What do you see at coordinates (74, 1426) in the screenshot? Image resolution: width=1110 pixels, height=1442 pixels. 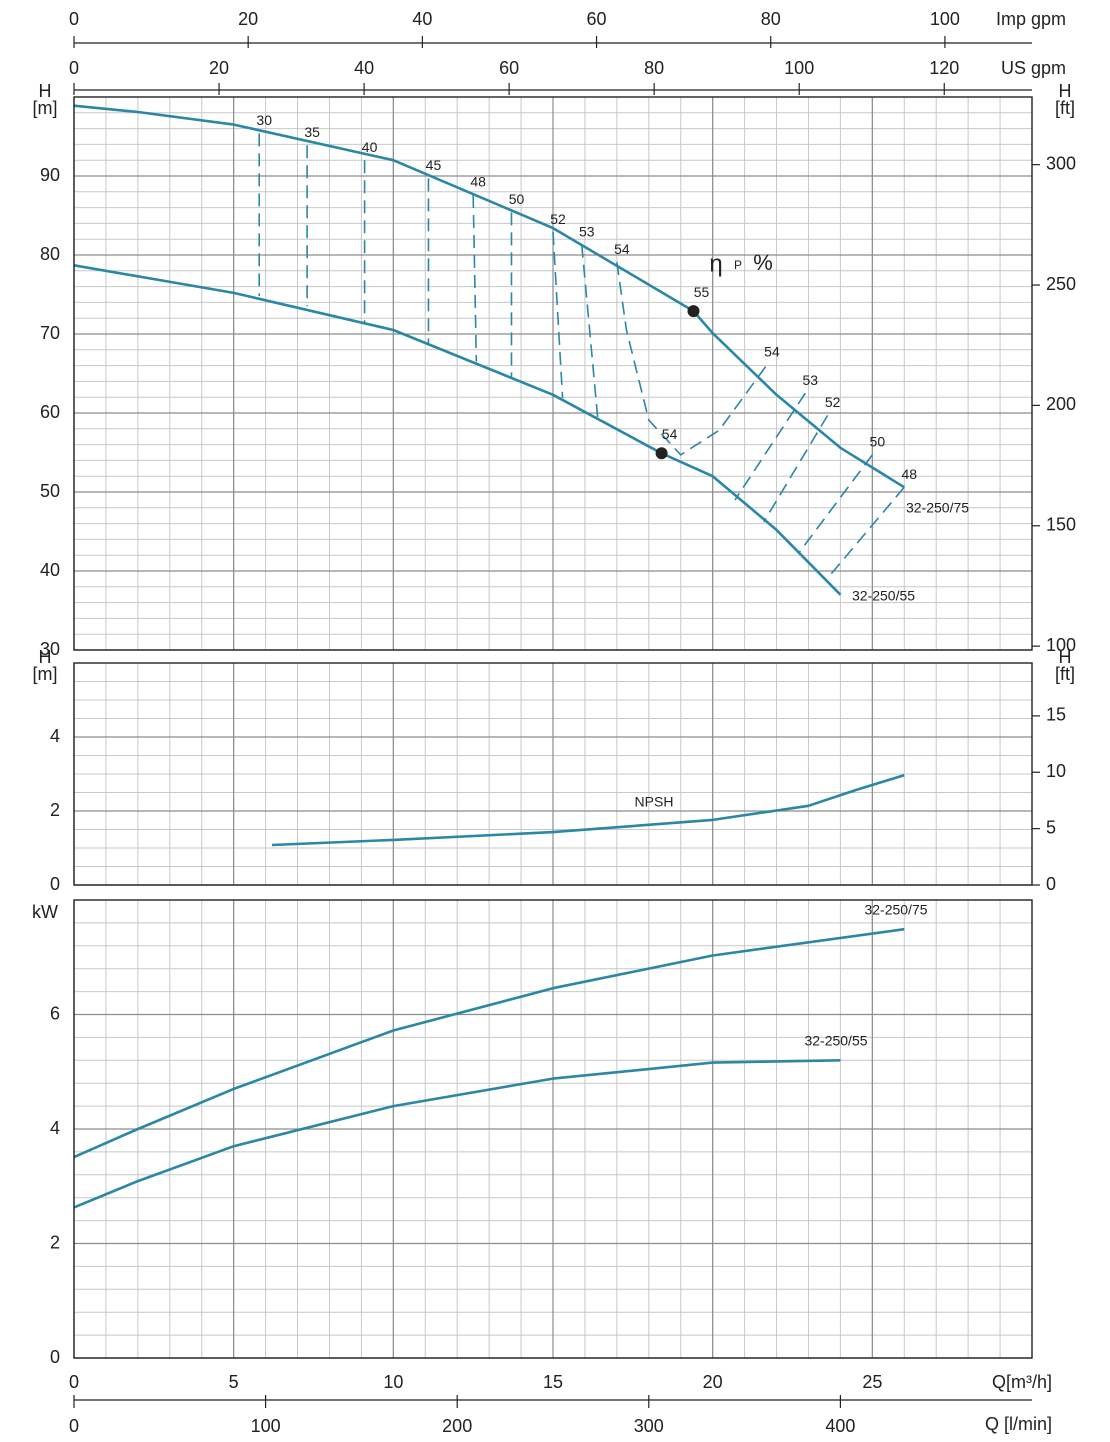 I see `bottom-axis-tick-label: 0` at bounding box center [74, 1426].